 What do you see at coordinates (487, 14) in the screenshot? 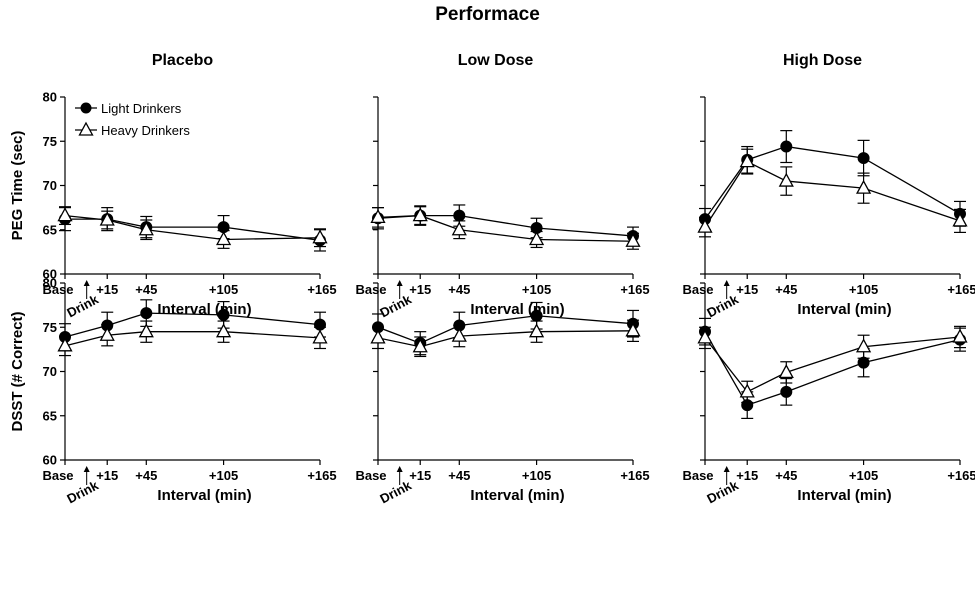
I see `figure-title: Performace` at bounding box center [487, 14].